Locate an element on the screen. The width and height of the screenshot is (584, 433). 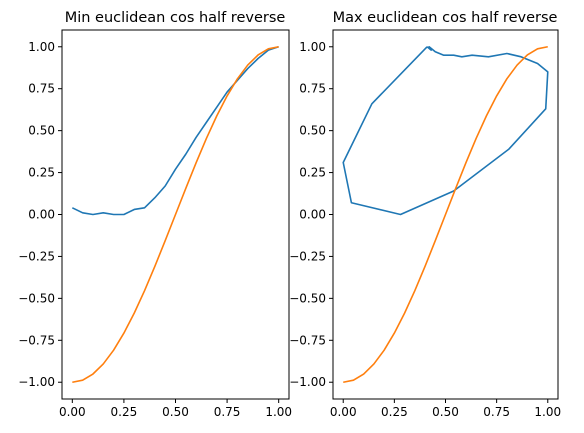
right-y-tick-label: −0.50 is located at coordinates (307, 298).